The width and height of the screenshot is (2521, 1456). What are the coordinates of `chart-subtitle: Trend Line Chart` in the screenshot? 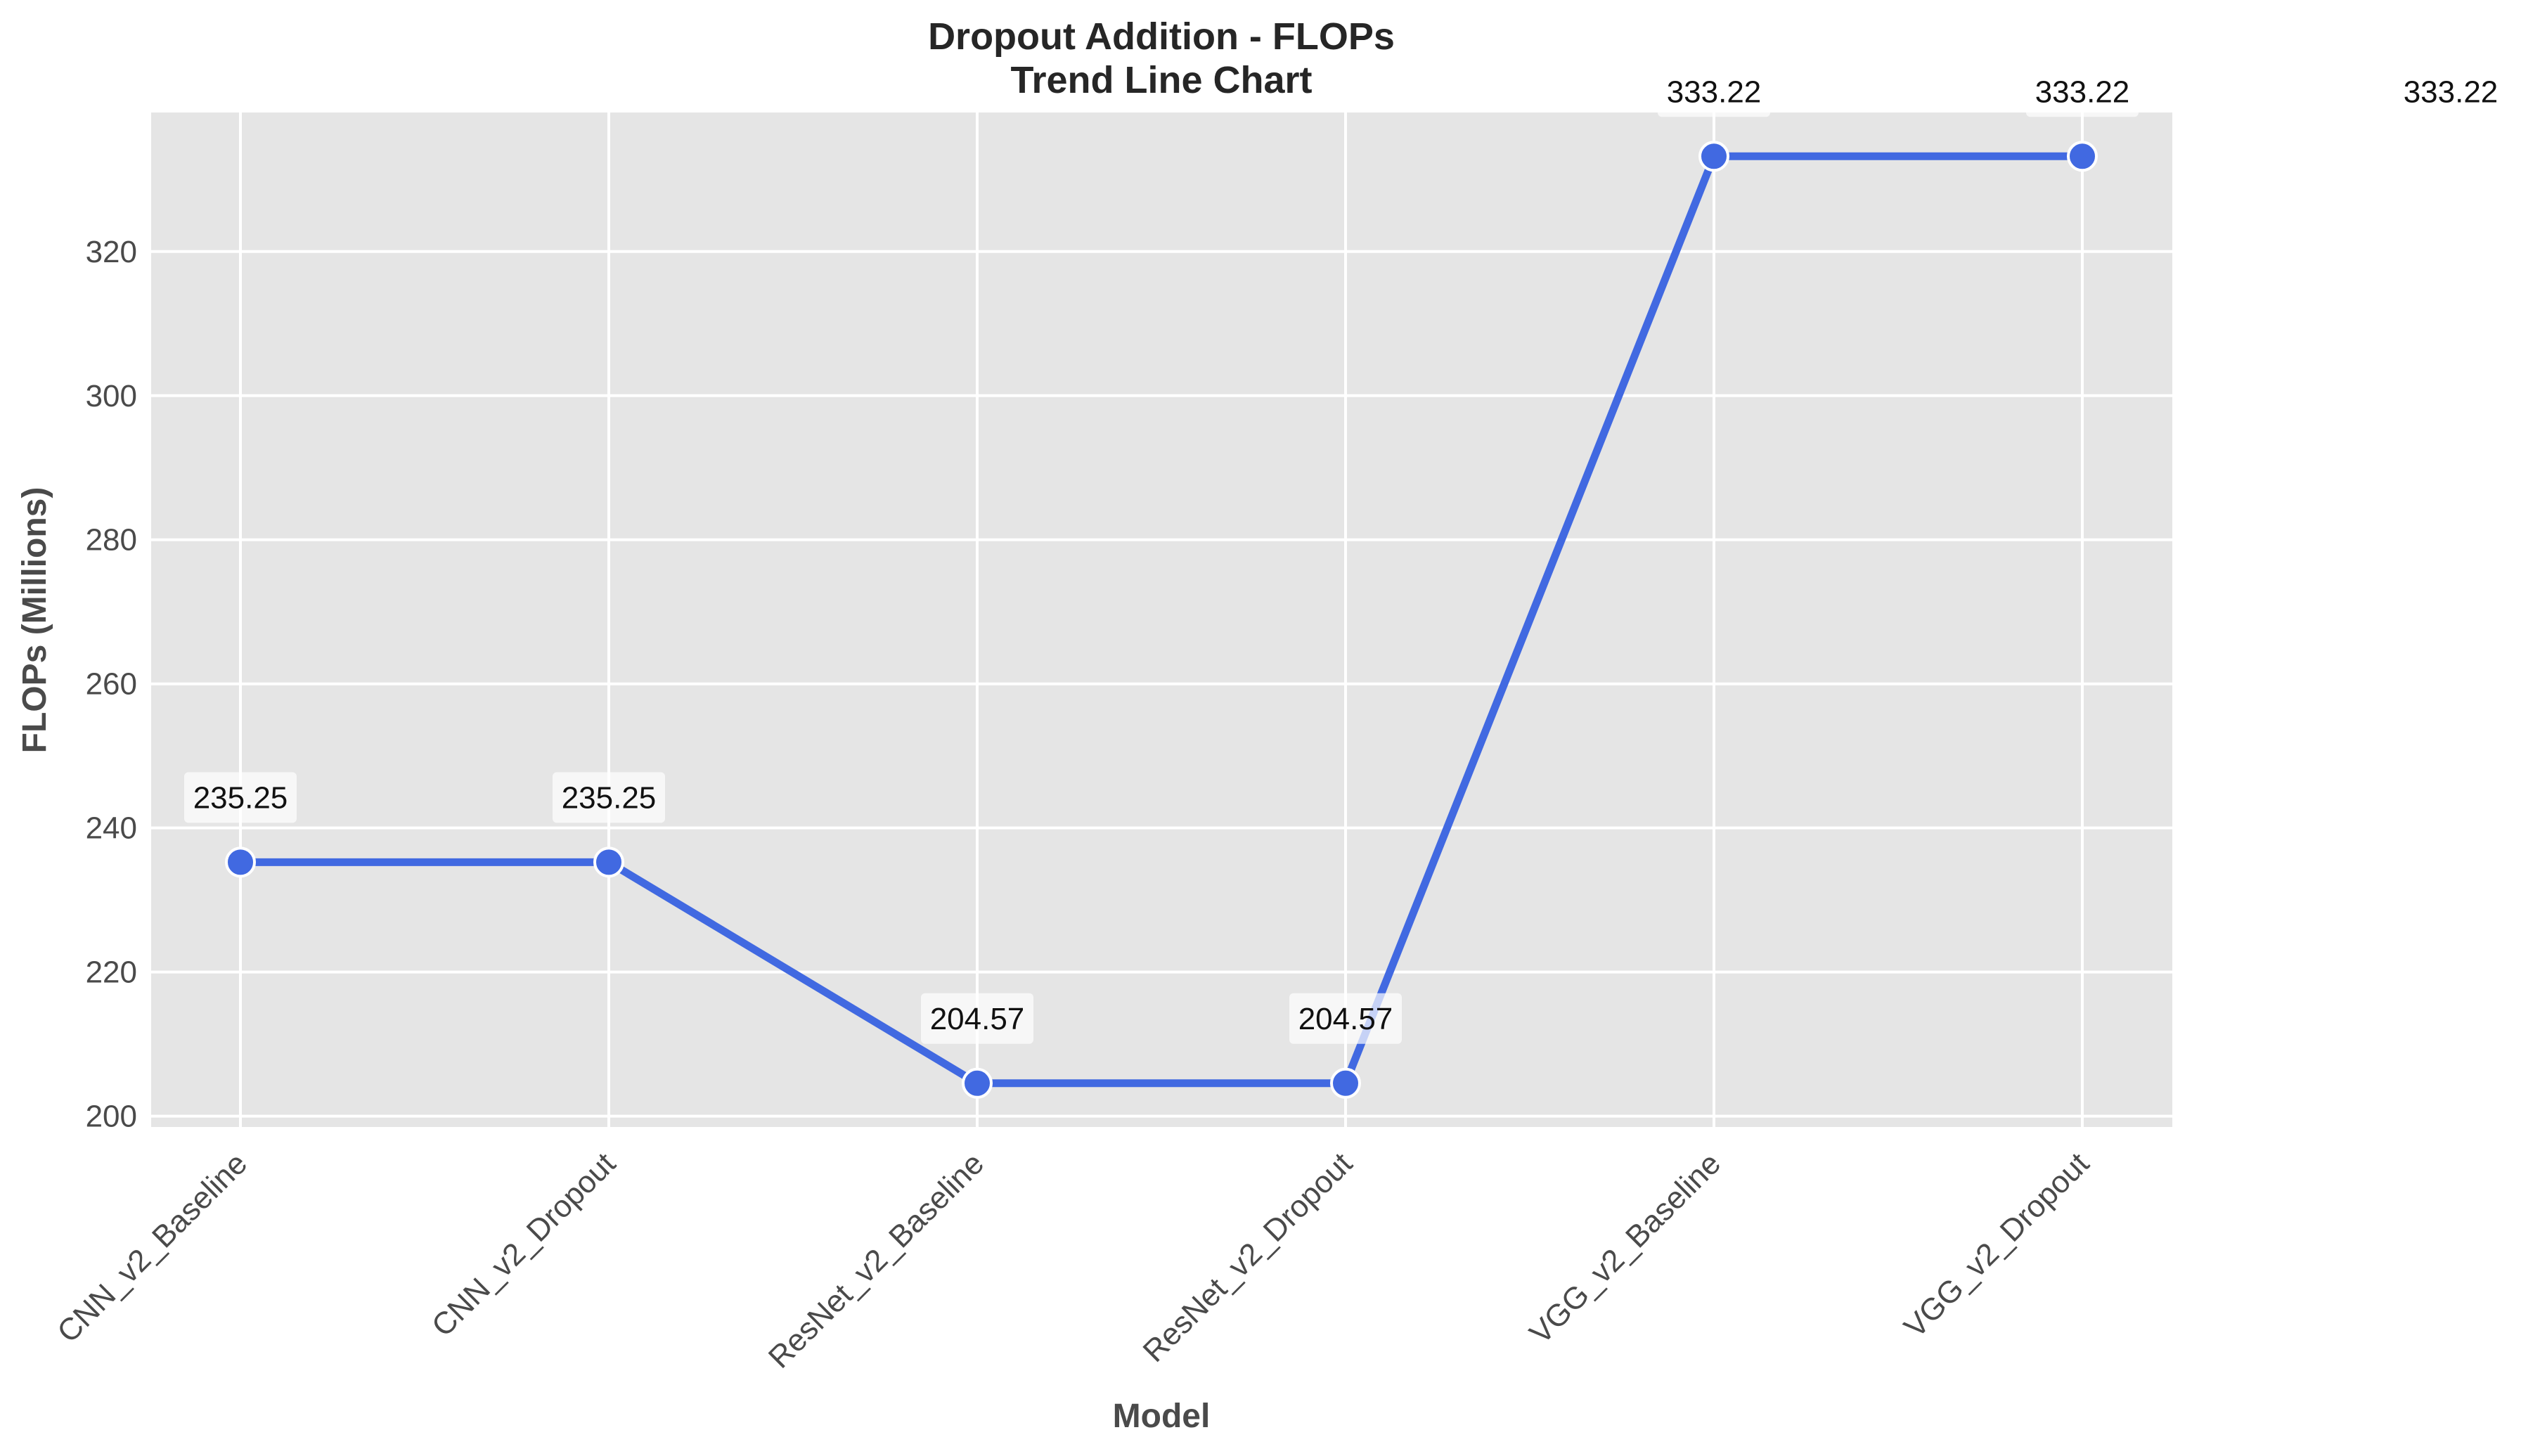 It's located at (1161, 80).